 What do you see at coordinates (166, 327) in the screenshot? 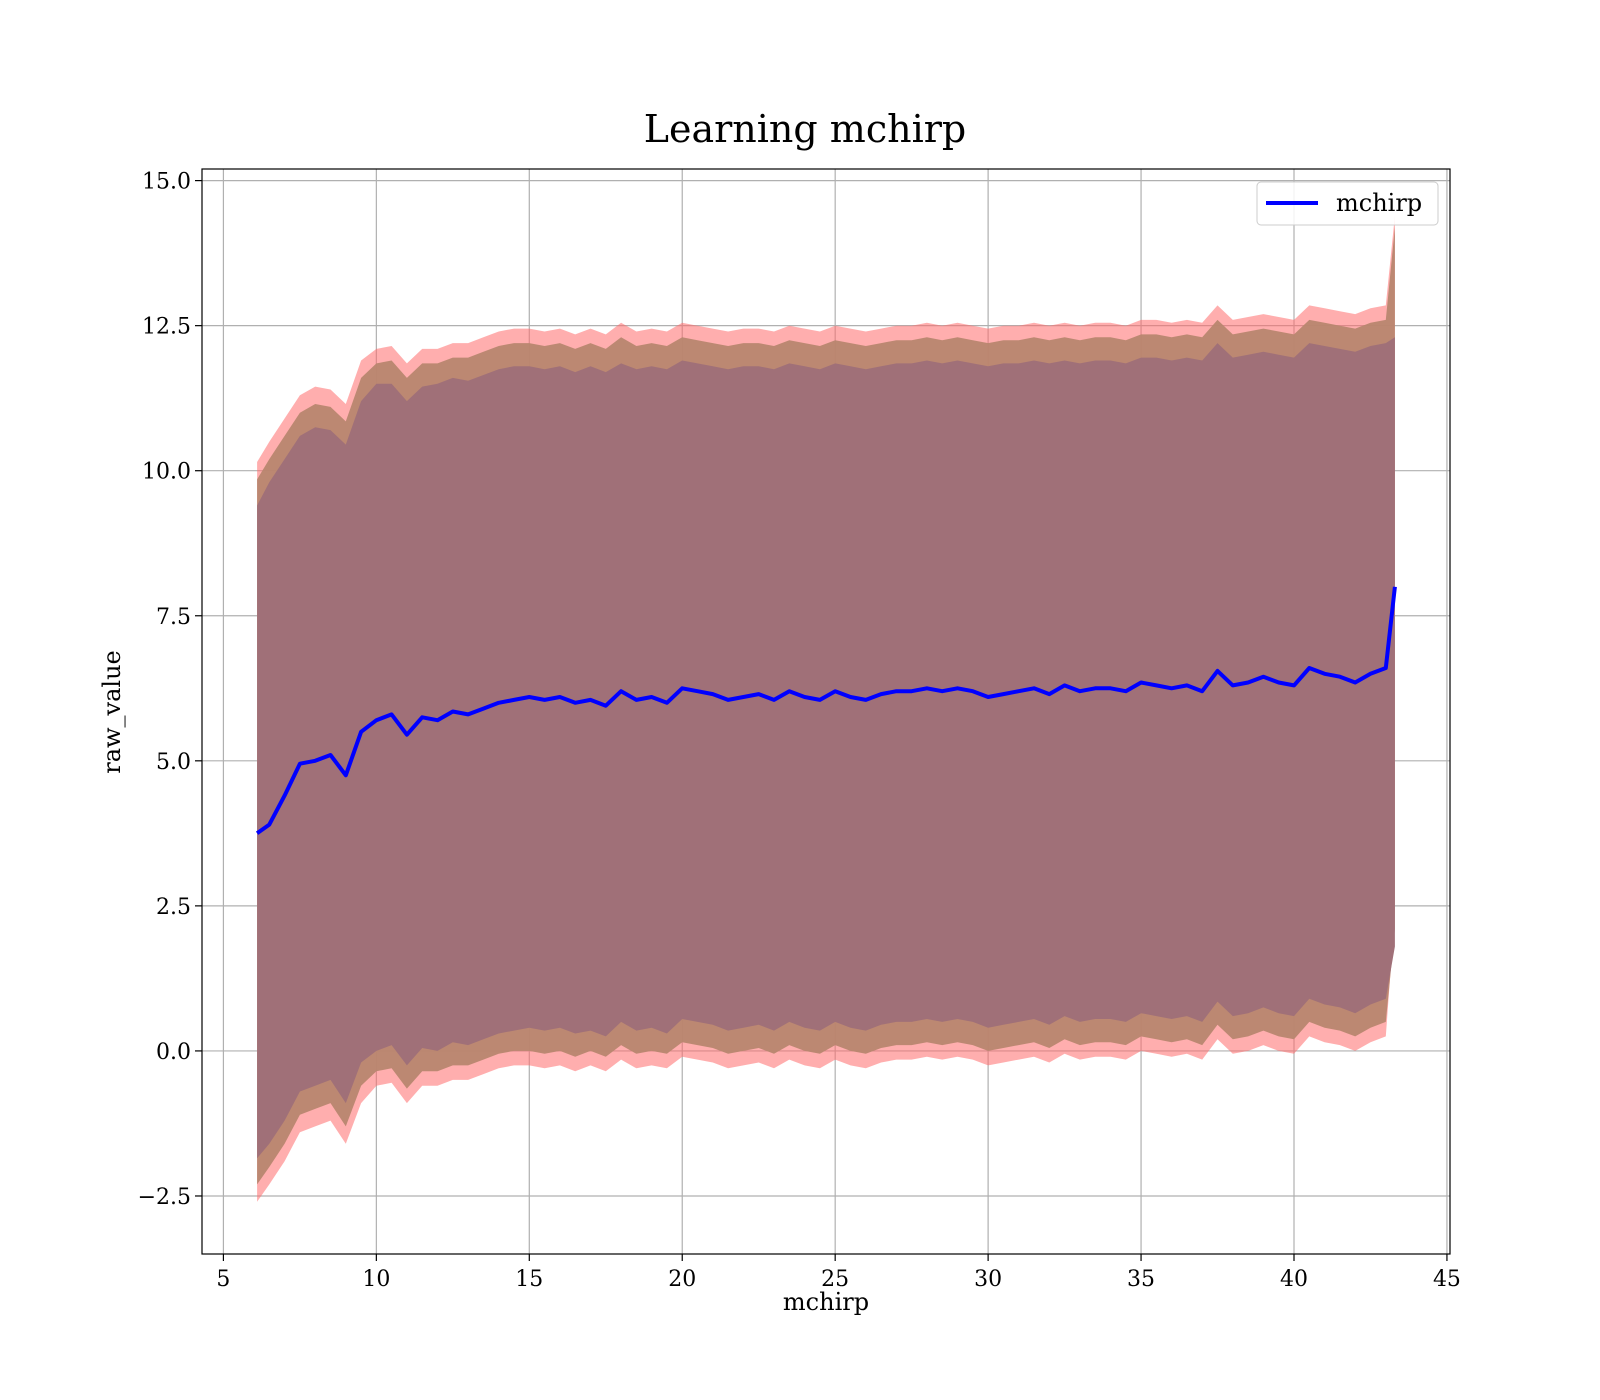
I see `y-tick-label: 12.5` at bounding box center [166, 327].